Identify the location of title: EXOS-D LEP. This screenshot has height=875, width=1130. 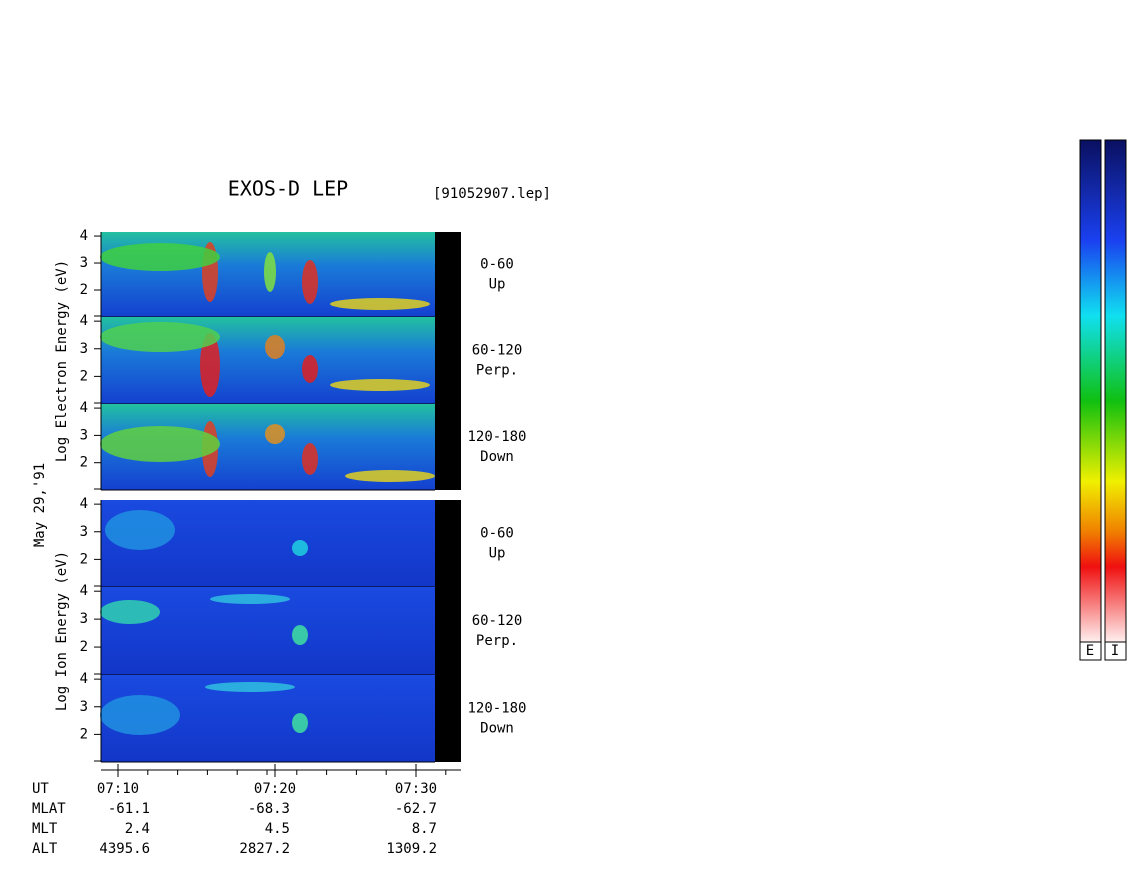
(288, 189).